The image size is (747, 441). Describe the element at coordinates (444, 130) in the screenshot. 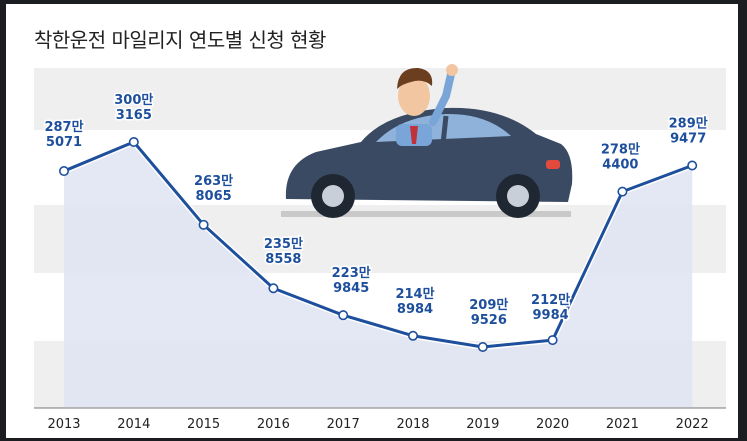

I see `car-pillar` at that location.